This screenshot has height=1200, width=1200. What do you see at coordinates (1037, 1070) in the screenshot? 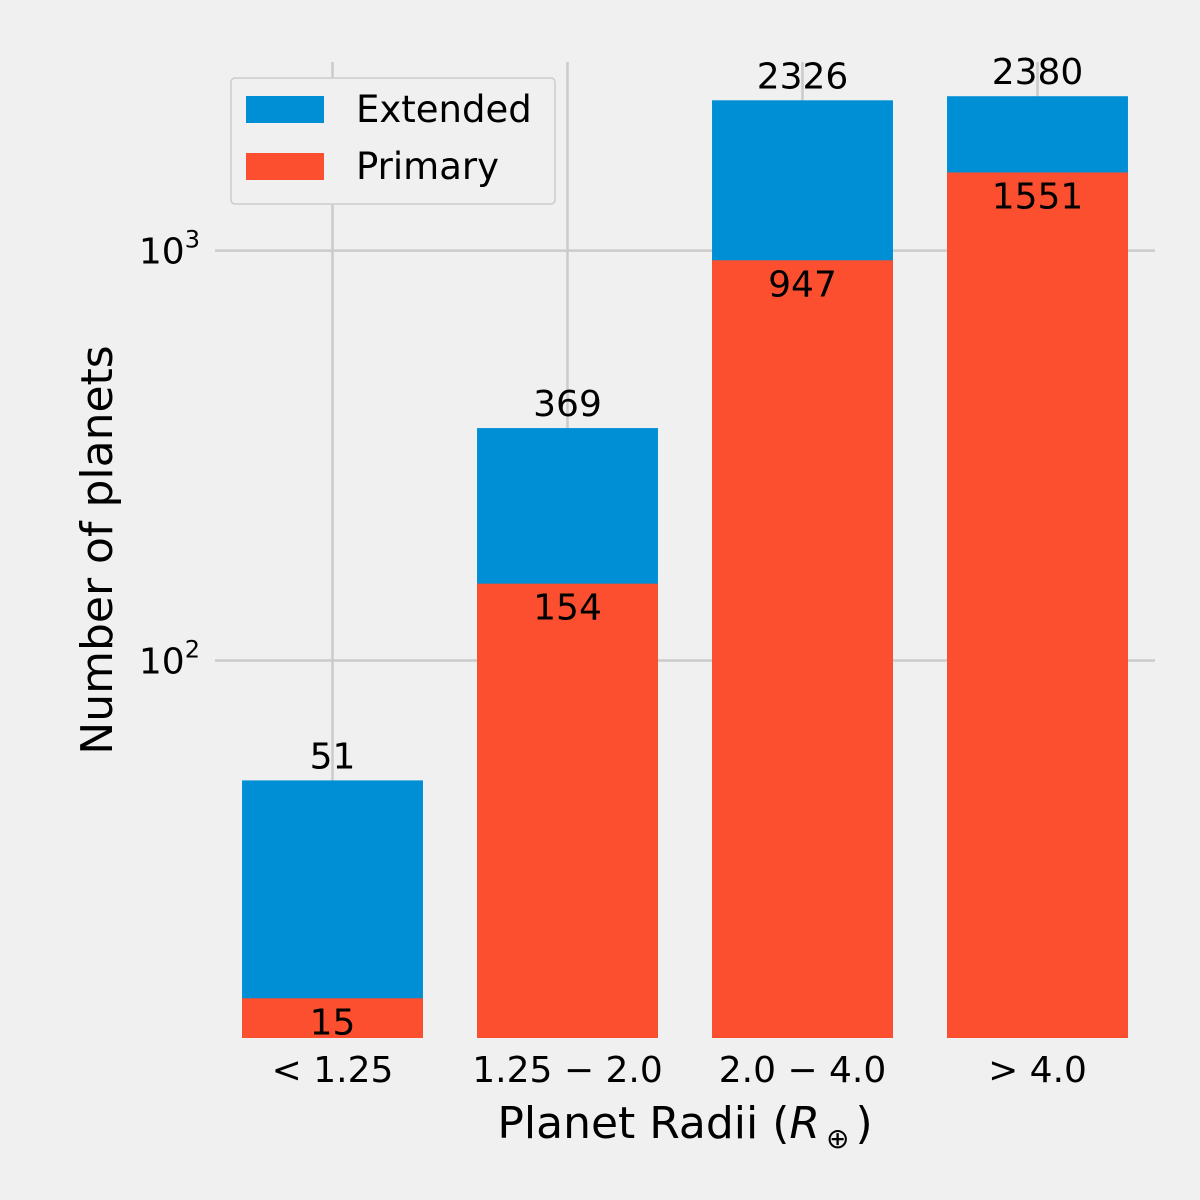
I see `x-tick-label: > 4.0` at bounding box center [1037, 1070].